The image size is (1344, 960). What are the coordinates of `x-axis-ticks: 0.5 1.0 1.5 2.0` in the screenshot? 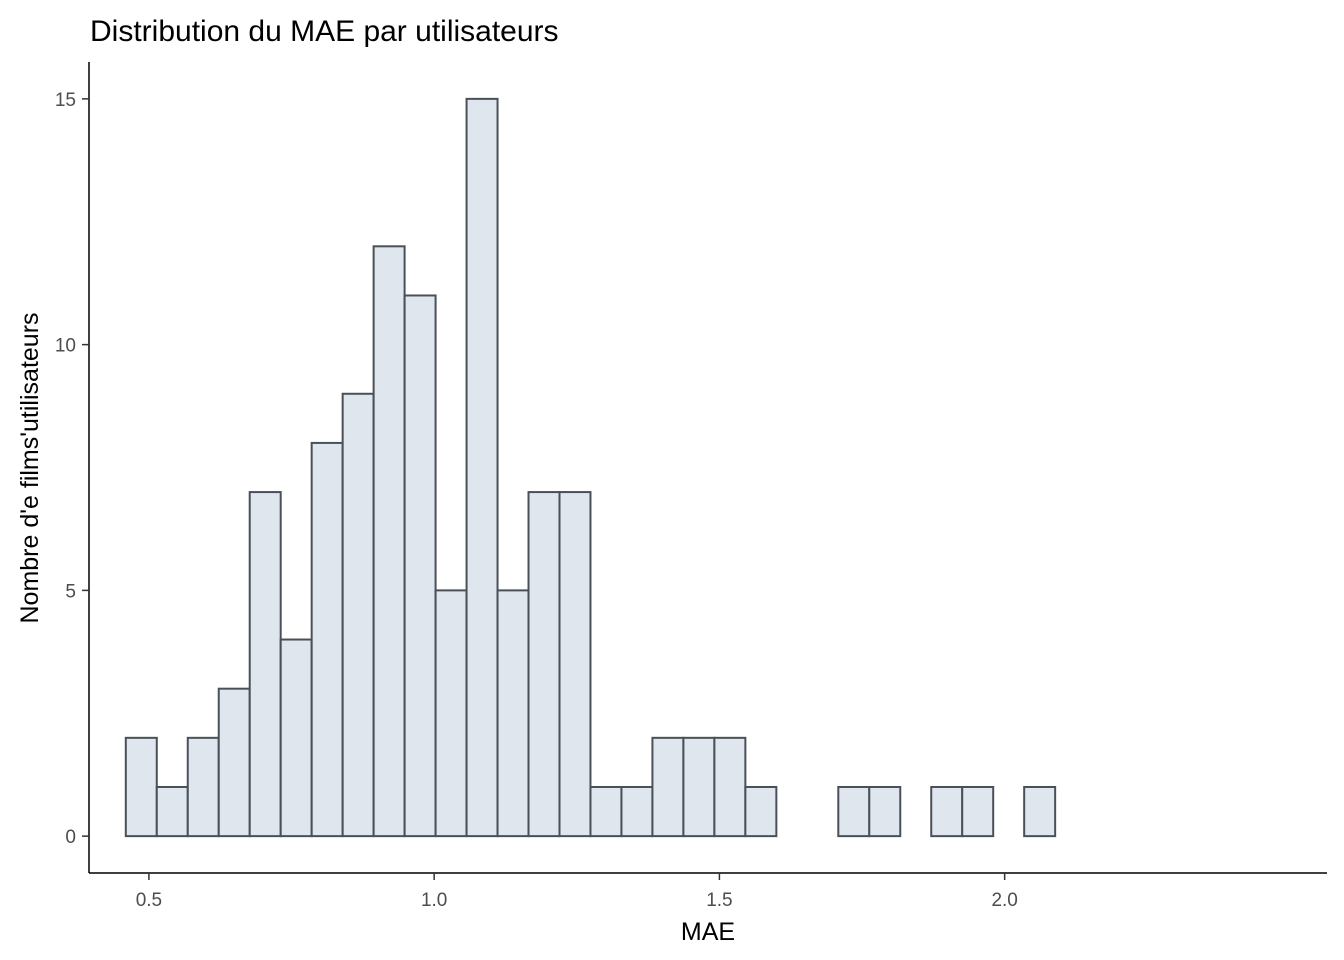 It's located at (577, 892).